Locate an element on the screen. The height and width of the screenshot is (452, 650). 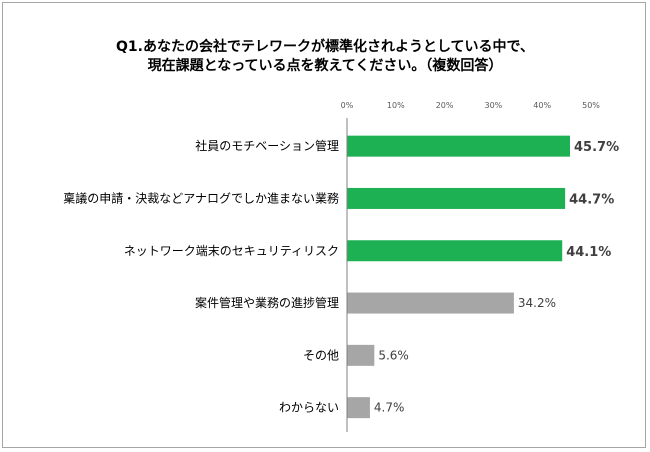
tick-label: 30% is located at coordinates (494, 105).